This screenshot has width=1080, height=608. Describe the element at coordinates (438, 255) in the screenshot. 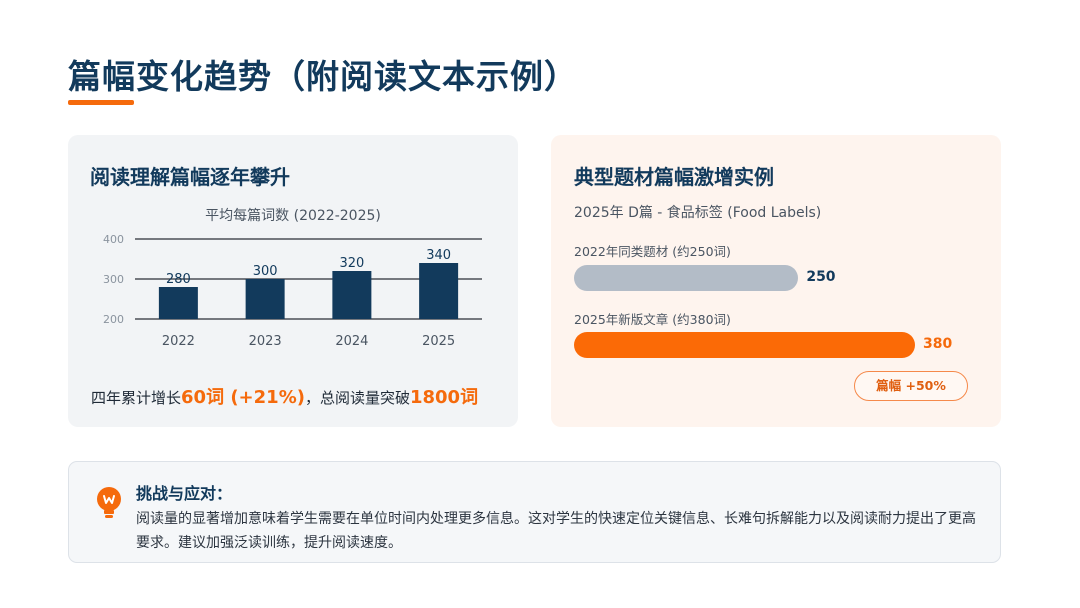

I see `data-label: 340` at that location.